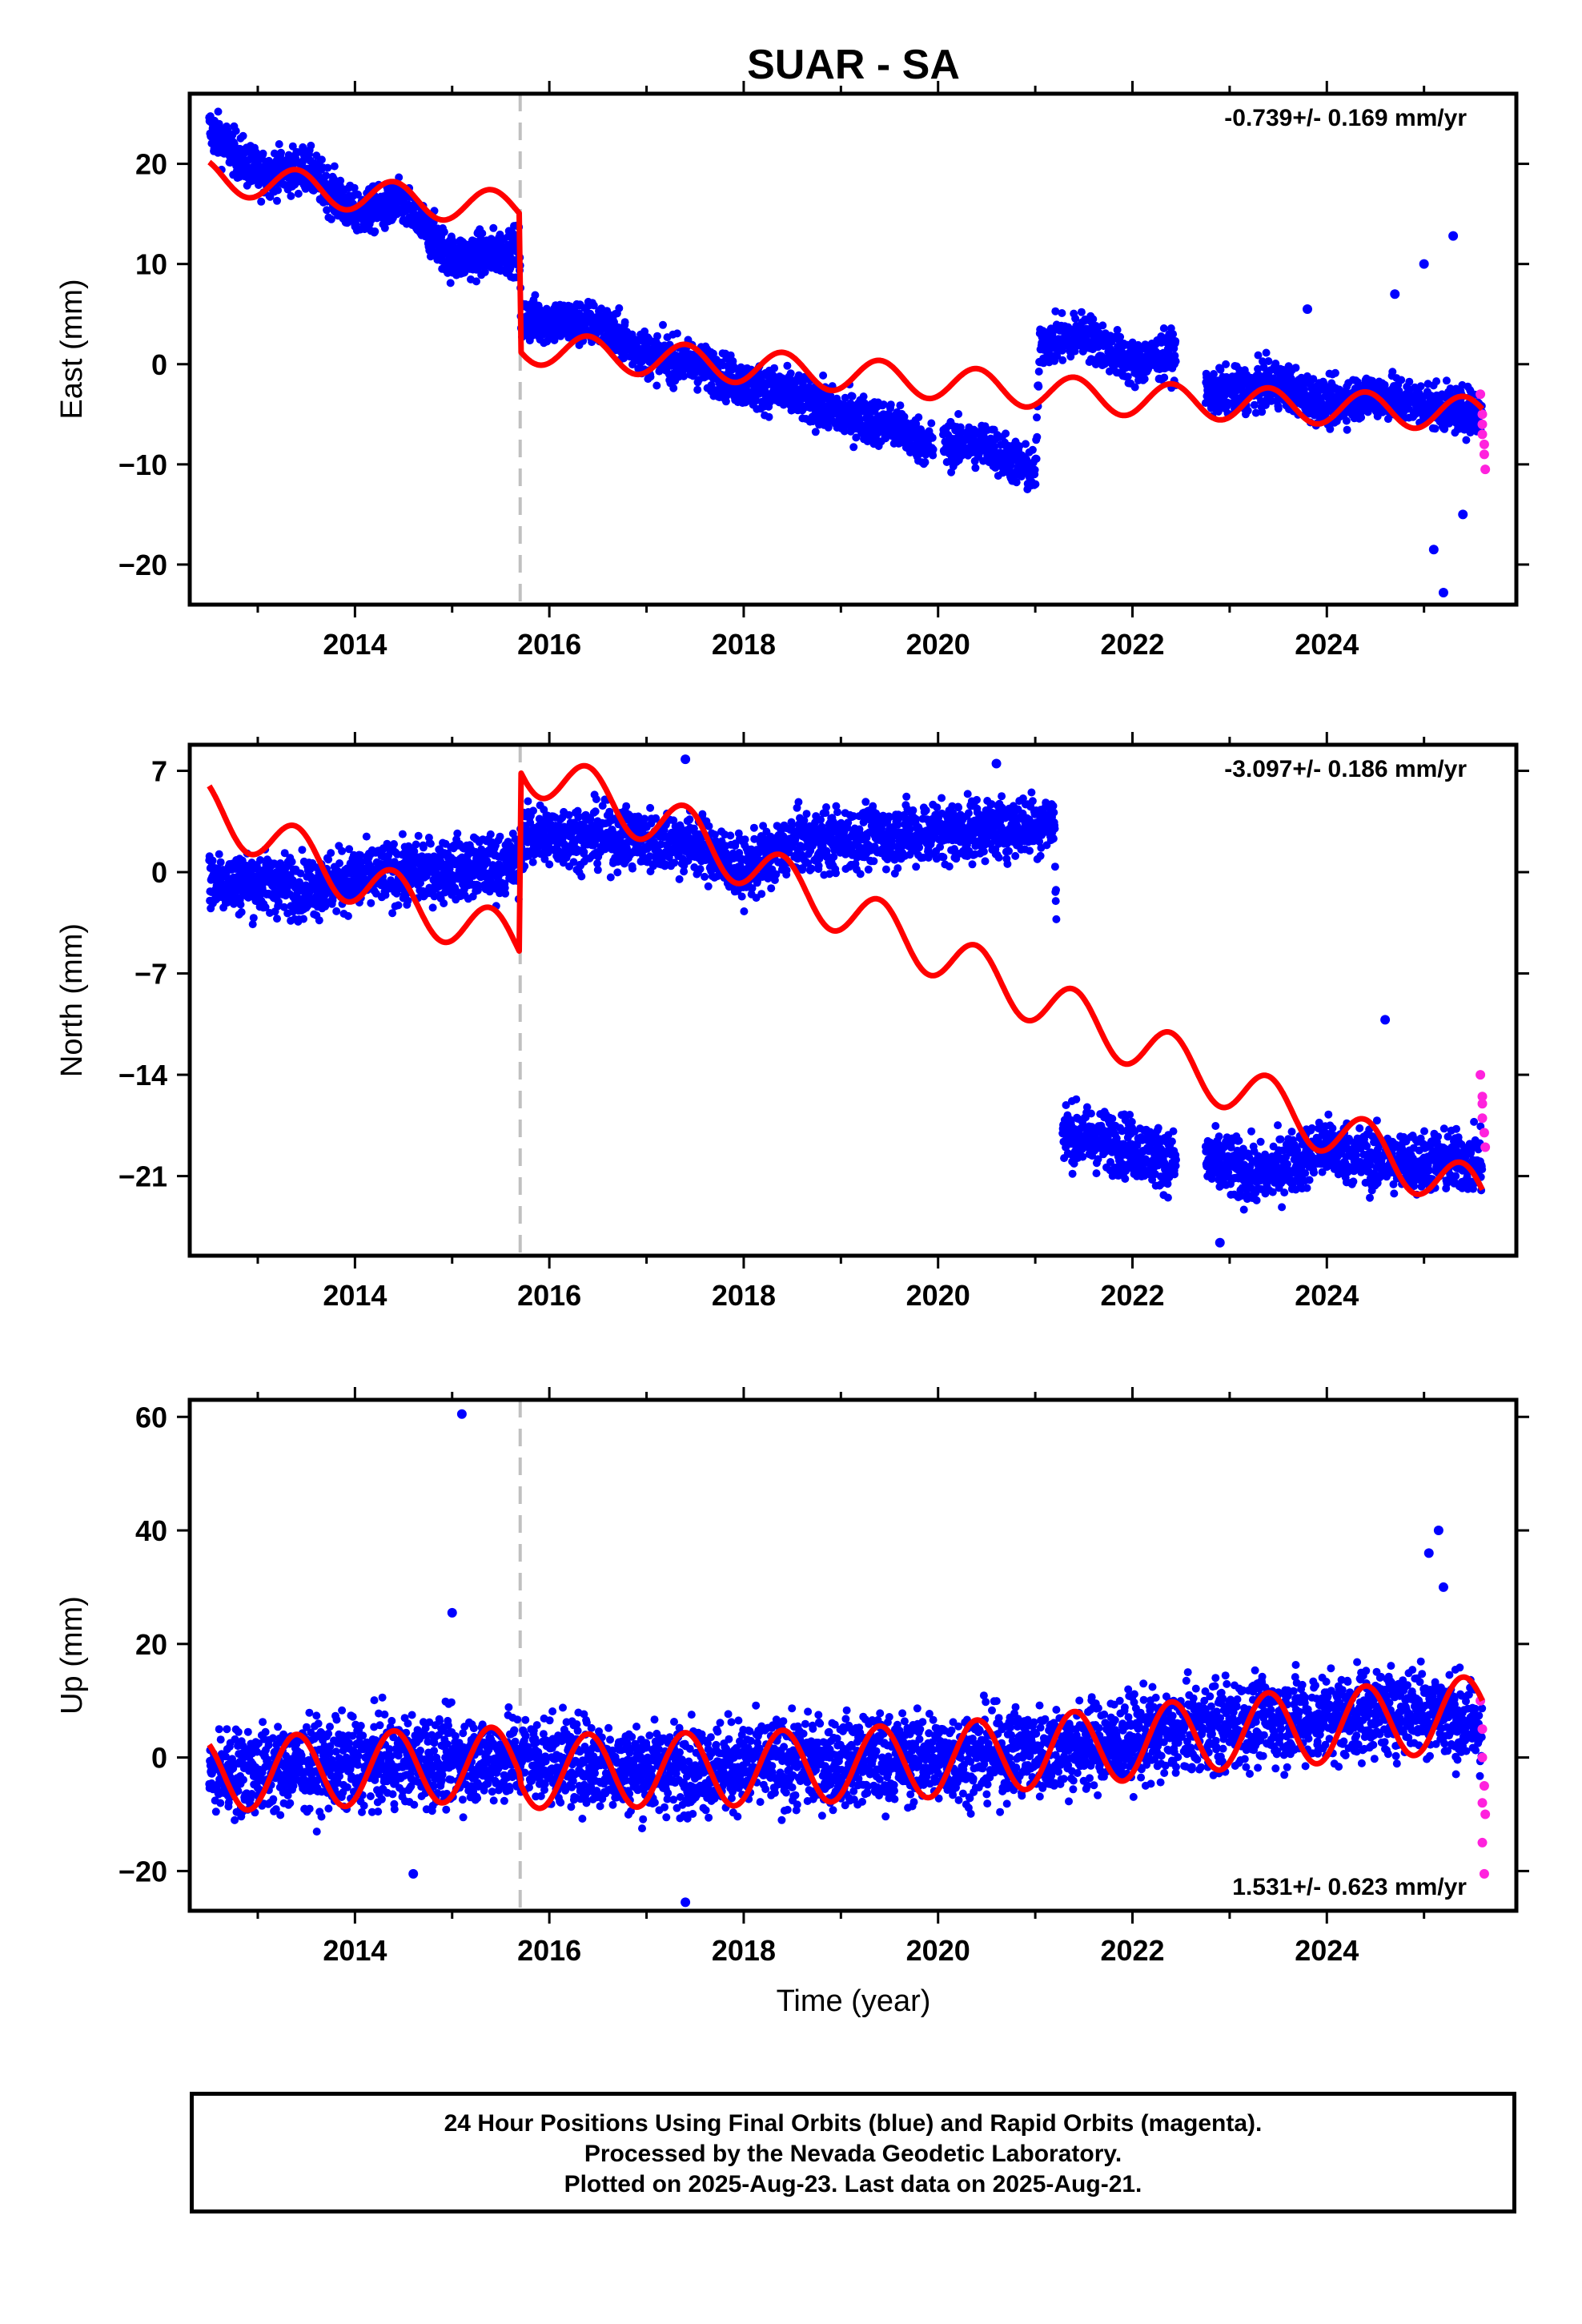 The height and width of the screenshot is (2324, 1582). I want to click on east-y-tick-label: 20, so click(151, 164).